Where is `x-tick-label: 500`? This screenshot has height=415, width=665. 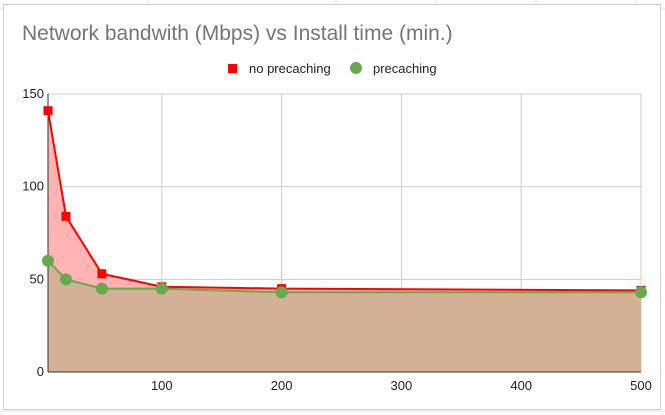
x-tick-label: 500 is located at coordinates (641, 385).